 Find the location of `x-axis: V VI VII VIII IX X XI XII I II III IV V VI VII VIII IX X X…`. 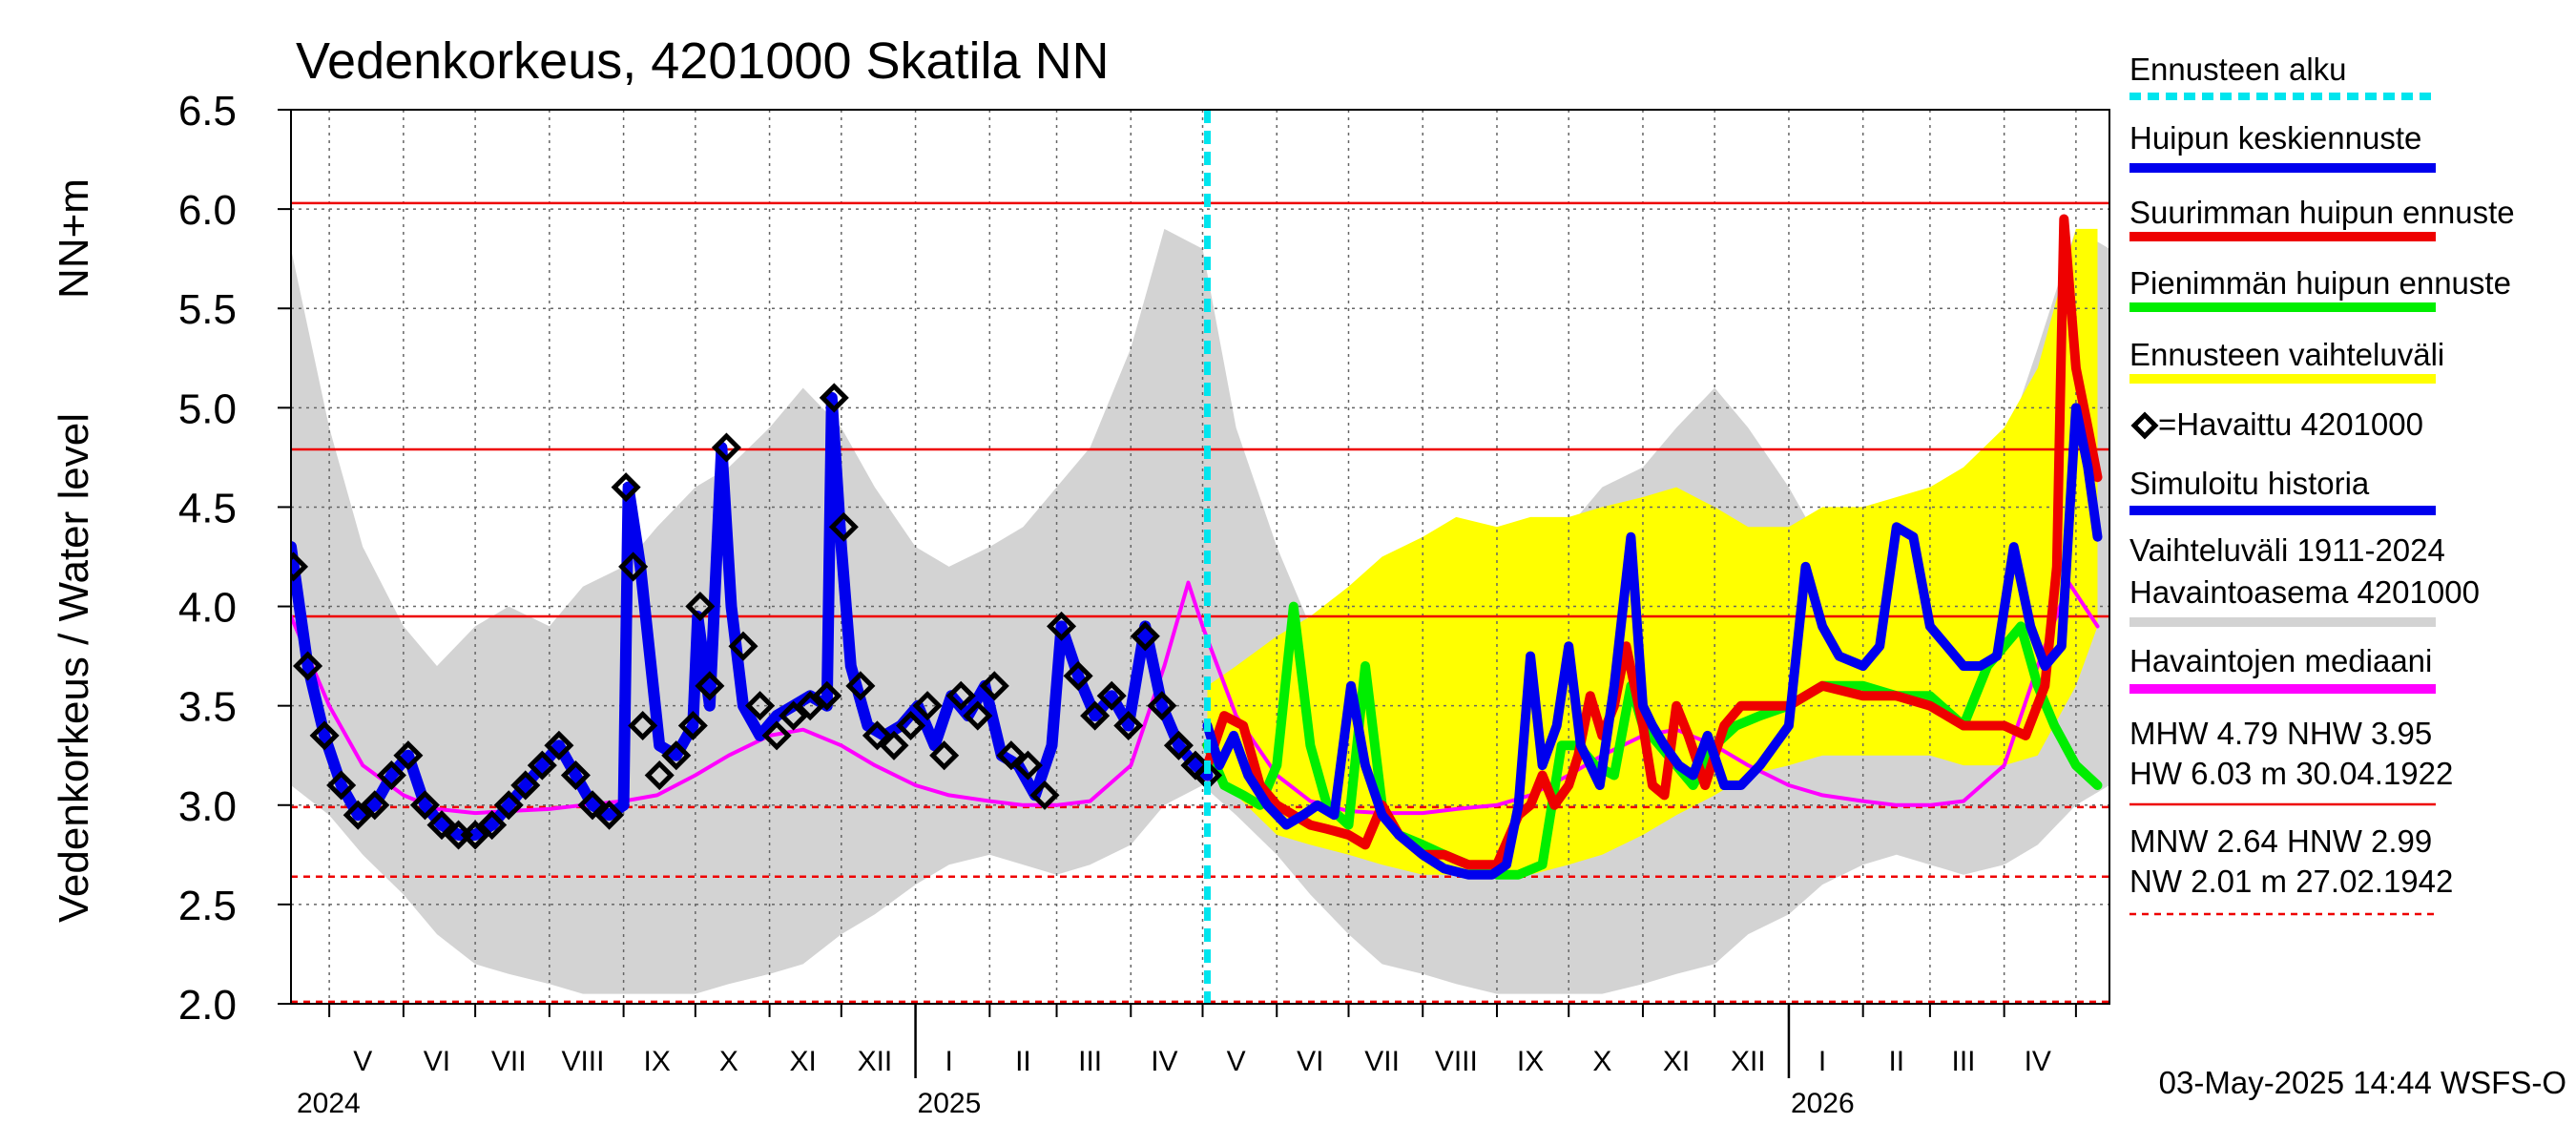

x-axis: V VI VII VIII IX X XI XII I II III IV V VI VII VIII IX X X… is located at coordinates (1187, 1061).